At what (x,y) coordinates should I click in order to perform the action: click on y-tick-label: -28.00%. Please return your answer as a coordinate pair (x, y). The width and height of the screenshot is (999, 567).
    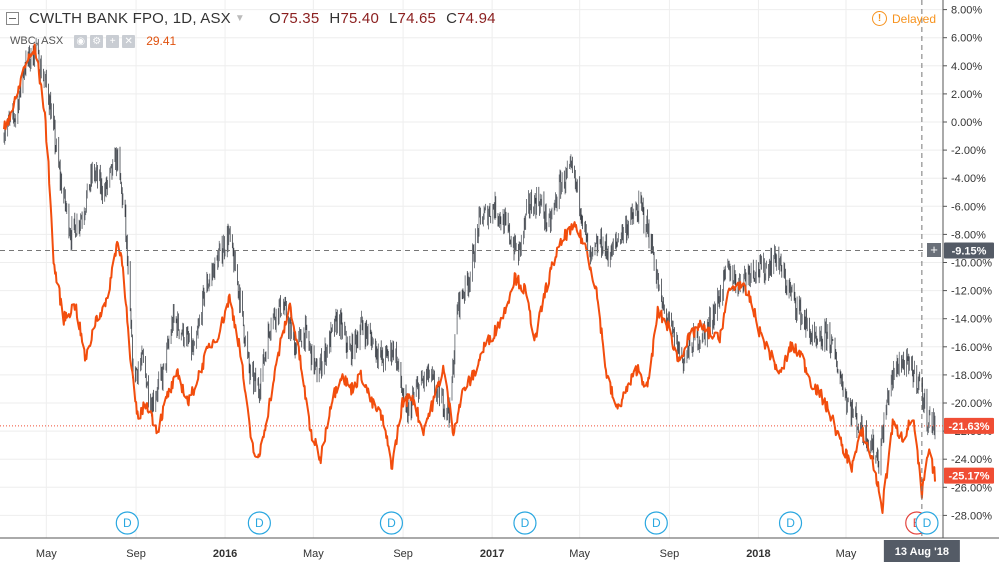
    Looking at the image, I should click on (971, 516).